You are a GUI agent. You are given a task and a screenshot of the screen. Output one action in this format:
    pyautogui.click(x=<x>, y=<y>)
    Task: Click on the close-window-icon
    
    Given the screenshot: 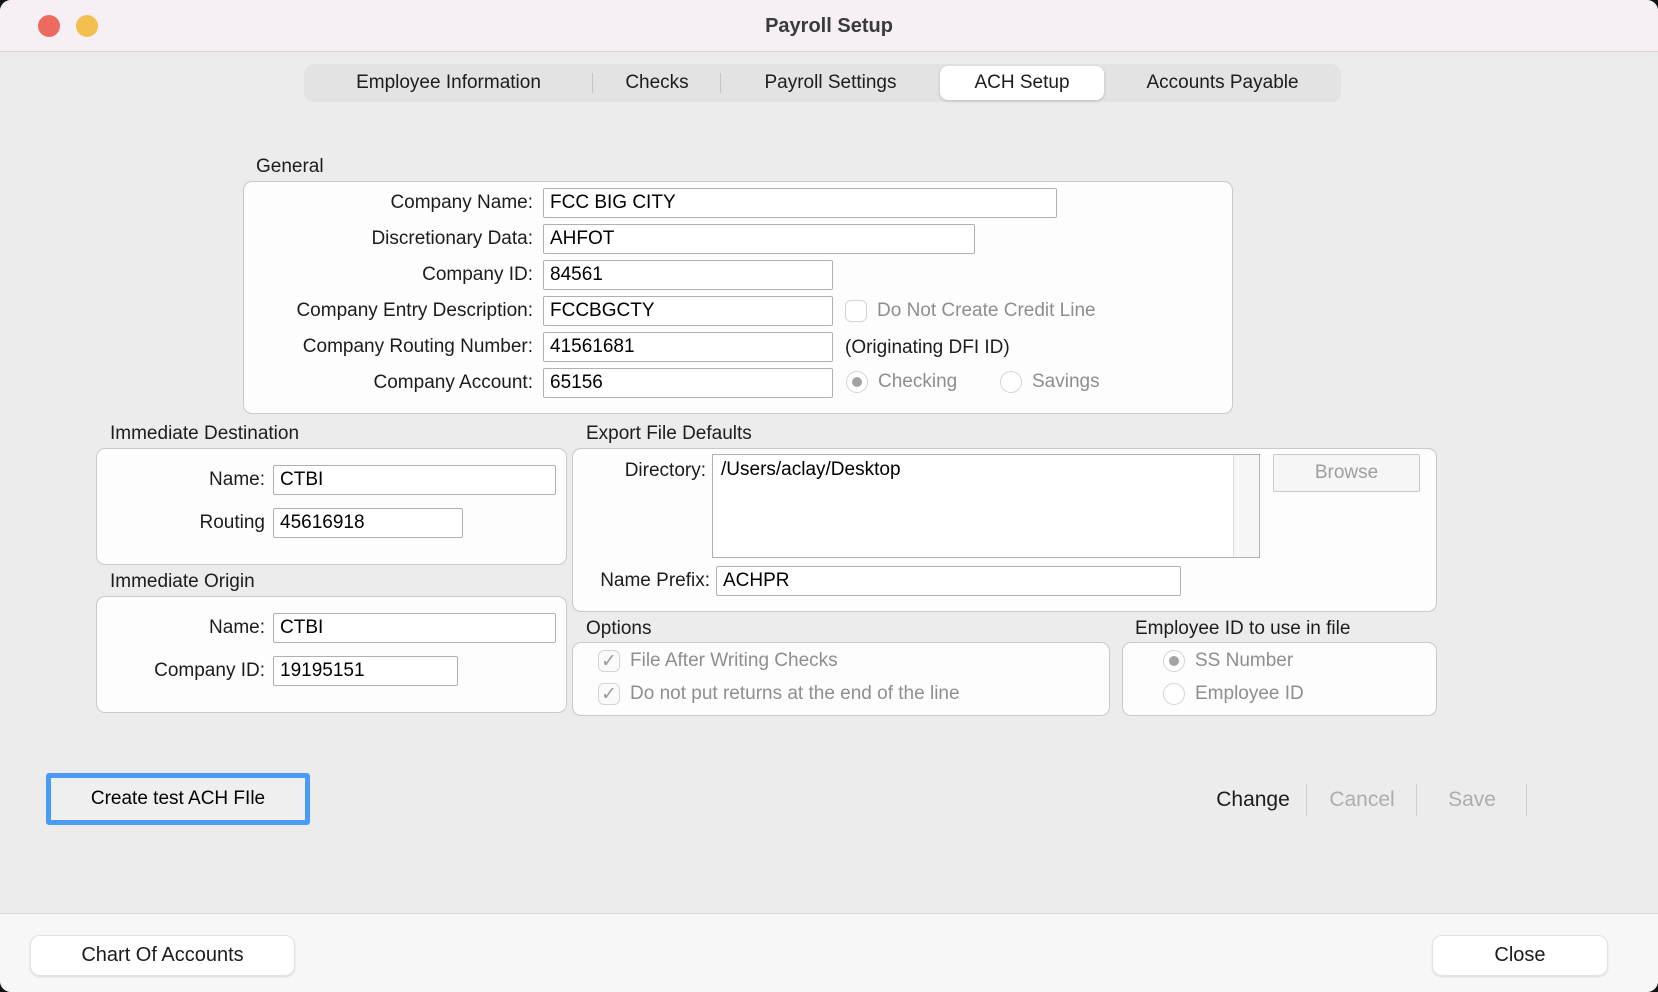 What is the action you would take?
    pyautogui.click(x=49, y=26)
    